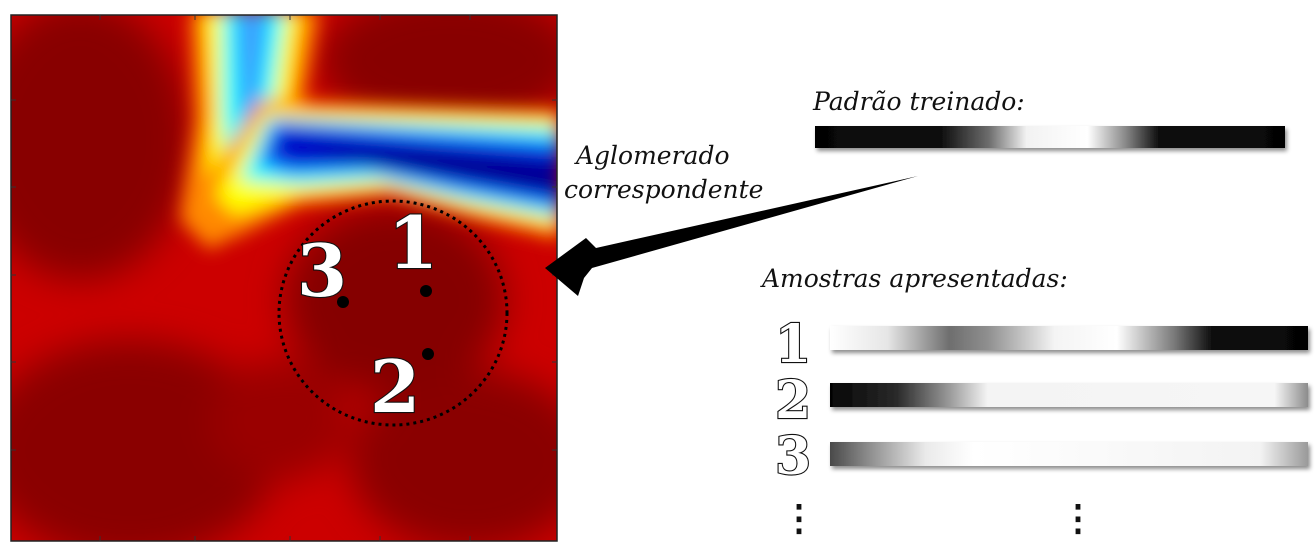  What do you see at coordinates (1078, 518) in the screenshot?
I see `ellipsis-bars: ⋮` at bounding box center [1078, 518].